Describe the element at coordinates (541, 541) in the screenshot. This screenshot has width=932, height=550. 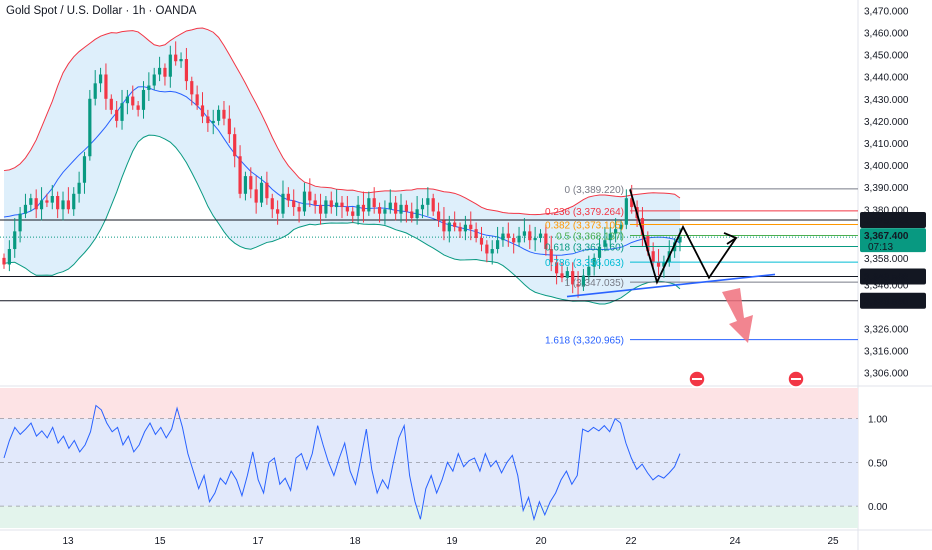
I see `time-tick-label: 20` at that location.